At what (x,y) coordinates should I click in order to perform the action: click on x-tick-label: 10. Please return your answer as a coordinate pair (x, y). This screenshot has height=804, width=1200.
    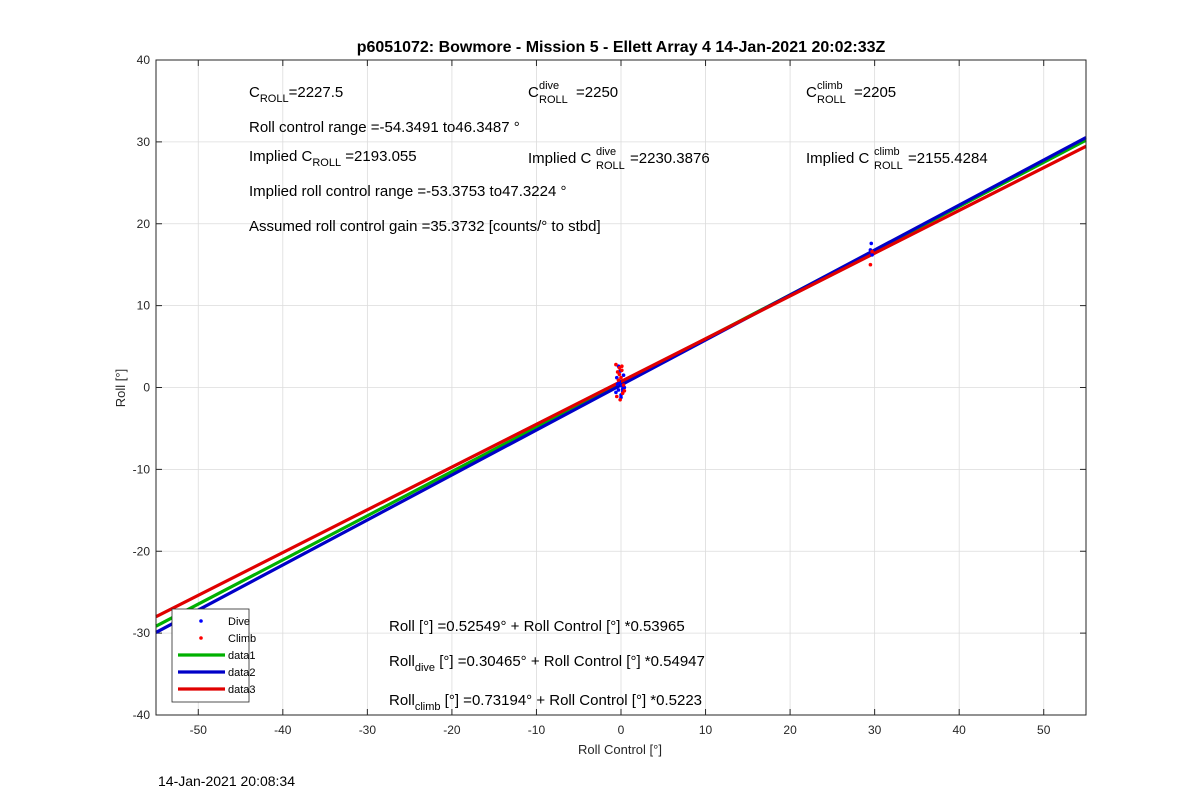
    Looking at the image, I should click on (706, 730).